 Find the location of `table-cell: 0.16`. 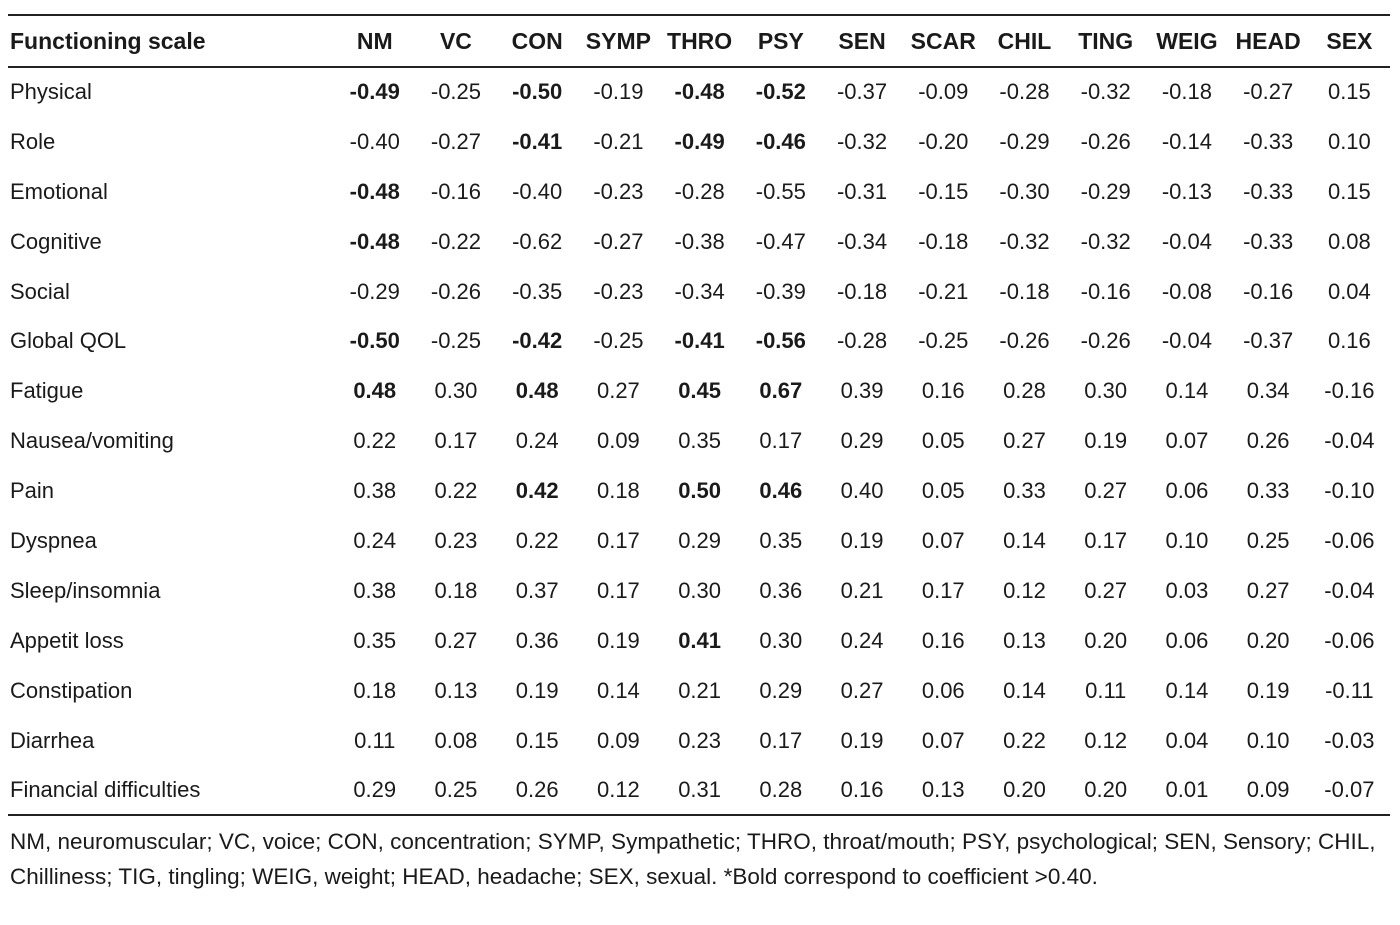

table-cell: 0.16 is located at coordinates (1349, 341).